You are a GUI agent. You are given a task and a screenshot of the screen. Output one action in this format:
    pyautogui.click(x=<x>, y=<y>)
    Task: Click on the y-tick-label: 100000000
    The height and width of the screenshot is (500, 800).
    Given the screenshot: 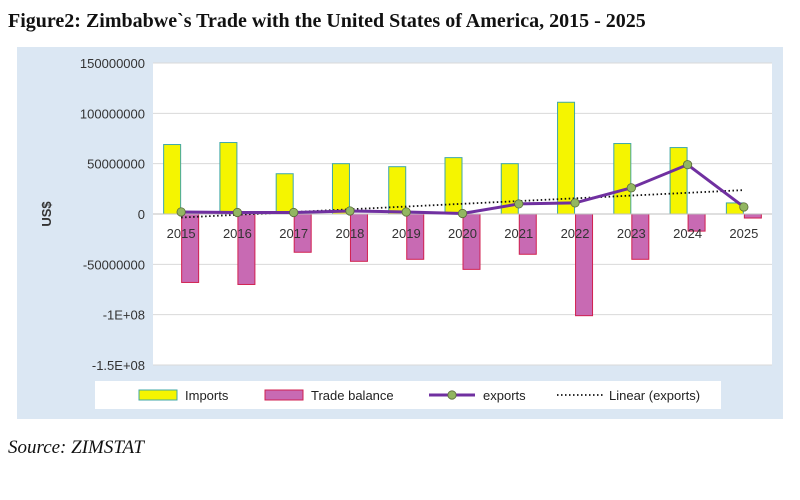 What is the action you would take?
    pyautogui.click(x=112, y=113)
    